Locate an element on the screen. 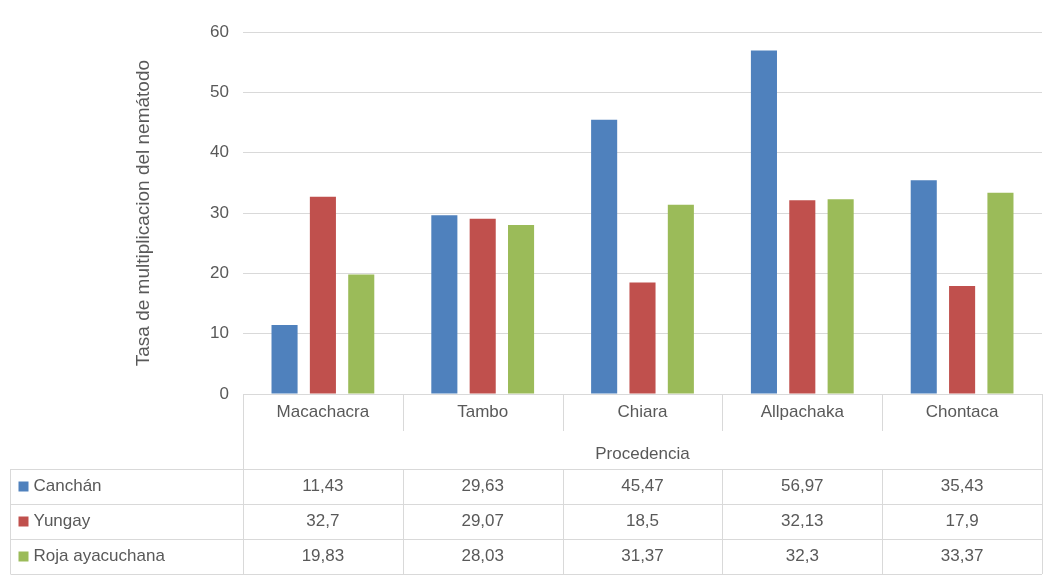 This screenshot has height=585, width=1052. data-label: 31,37 is located at coordinates (642, 556).